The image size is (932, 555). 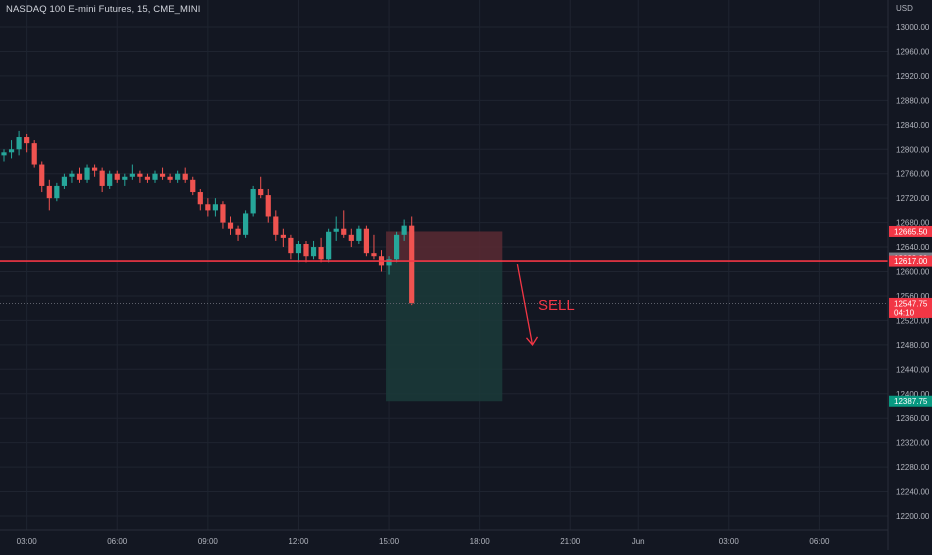 What do you see at coordinates (913, 198) in the screenshot?
I see `price-tick-label: 12720.00` at bounding box center [913, 198].